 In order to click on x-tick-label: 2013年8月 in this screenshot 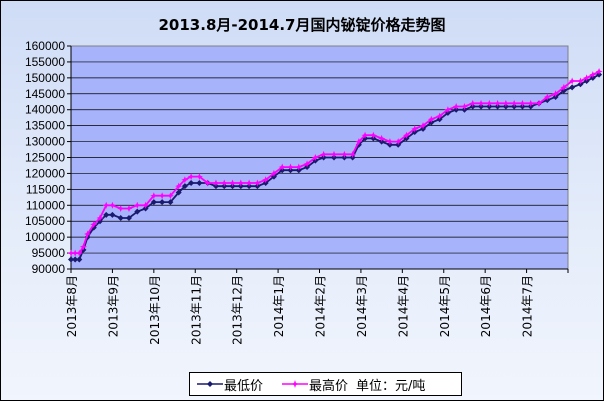, I will do `click(72, 306)`.